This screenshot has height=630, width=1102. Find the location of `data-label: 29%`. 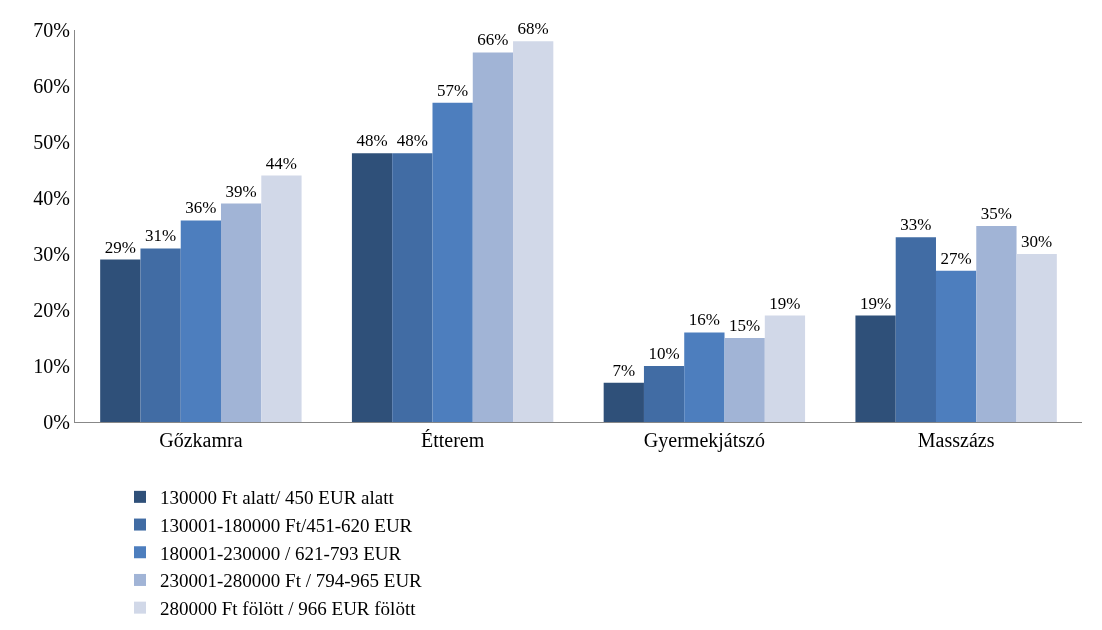

data-label: 29% is located at coordinates (120, 247).